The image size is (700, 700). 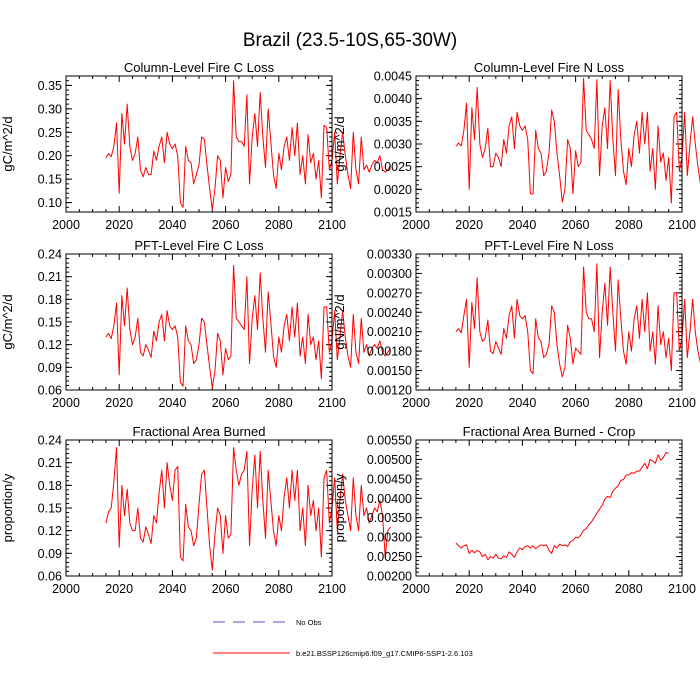 What do you see at coordinates (50, 554) in the screenshot?
I see `y-tick-label: 0.09` at bounding box center [50, 554].